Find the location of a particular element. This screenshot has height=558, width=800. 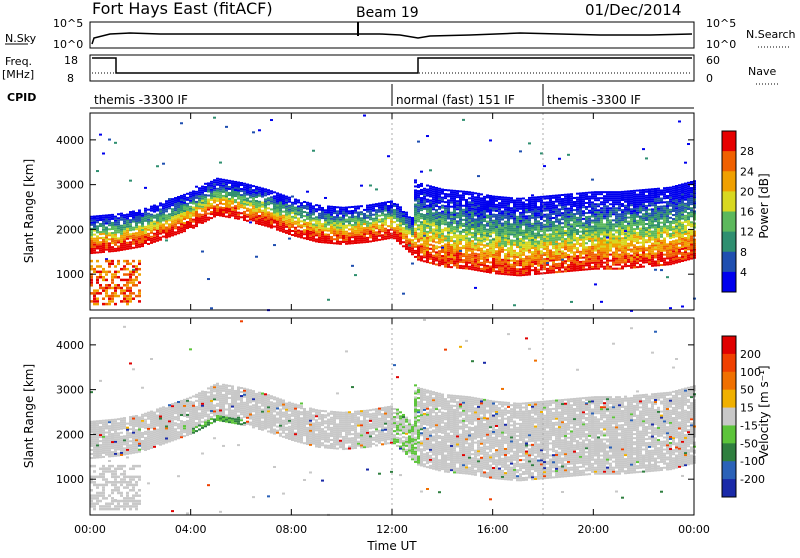

station-title: Fort Hays East (fitACF) is located at coordinates (182, 9).